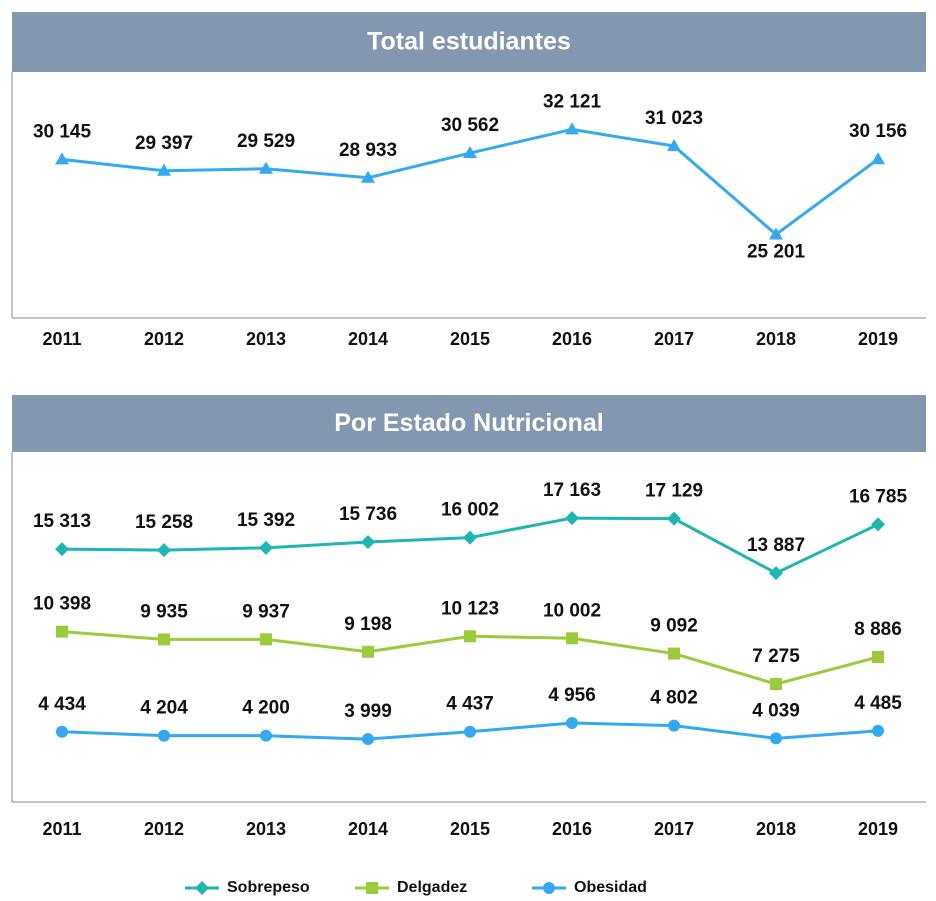  What do you see at coordinates (62, 704) in the screenshot?
I see `data-label: 4 434` at bounding box center [62, 704].